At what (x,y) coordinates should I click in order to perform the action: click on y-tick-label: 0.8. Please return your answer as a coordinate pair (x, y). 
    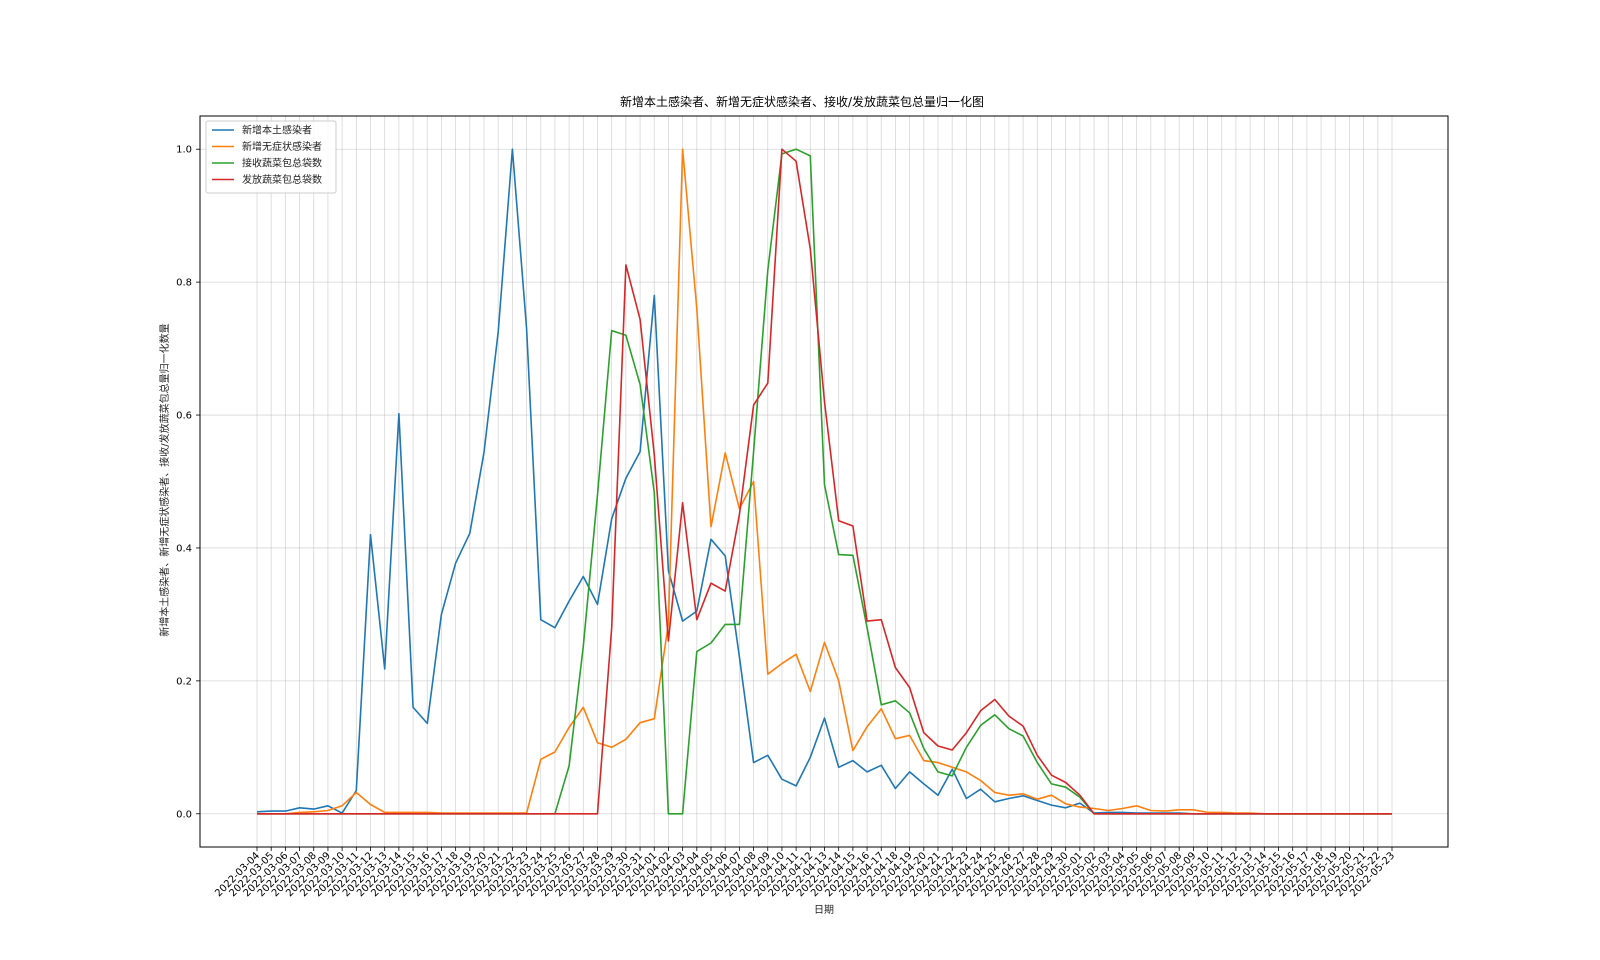
    Looking at the image, I should click on (184, 283).